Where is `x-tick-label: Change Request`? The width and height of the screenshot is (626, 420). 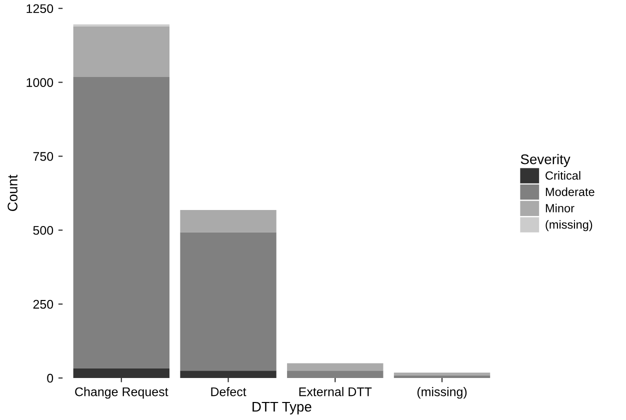
x-tick-label: Change Request is located at coordinates (121, 393).